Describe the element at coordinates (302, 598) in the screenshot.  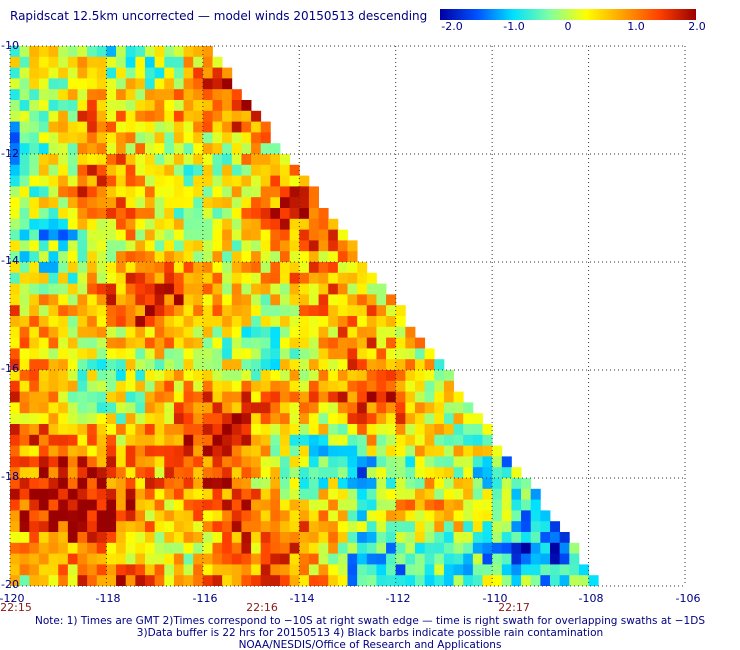
I see `x-tick-label: -114` at that location.